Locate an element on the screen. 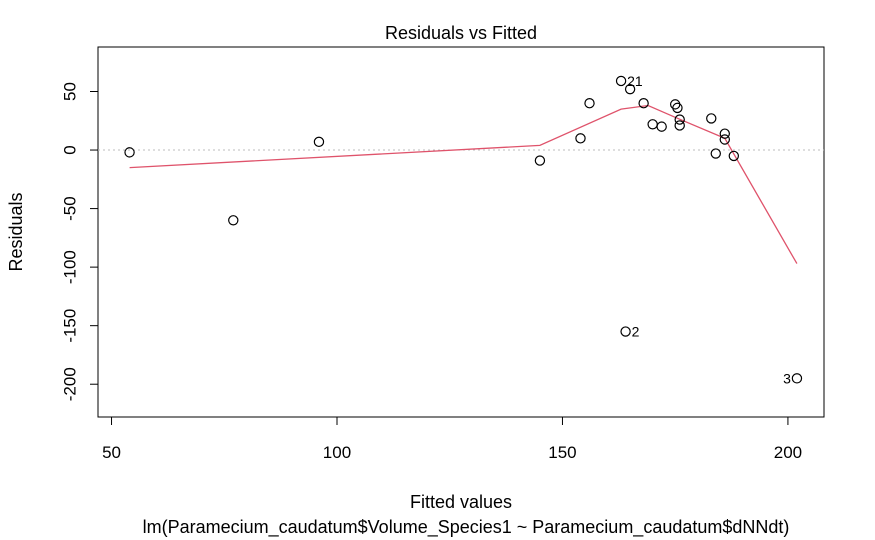 The image size is (875, 540). chart-title: Residuals vs Fitted is located at coordinates (461, 33).